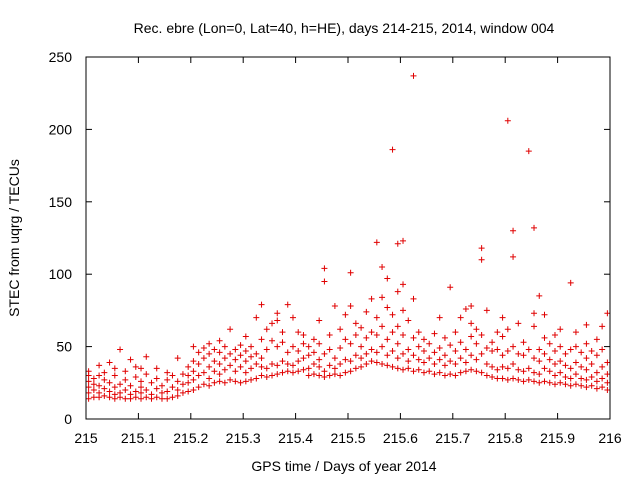 This screenshot has width=640, height=480. I want to click on x-tick-label: 215.5, so click(347, 438).